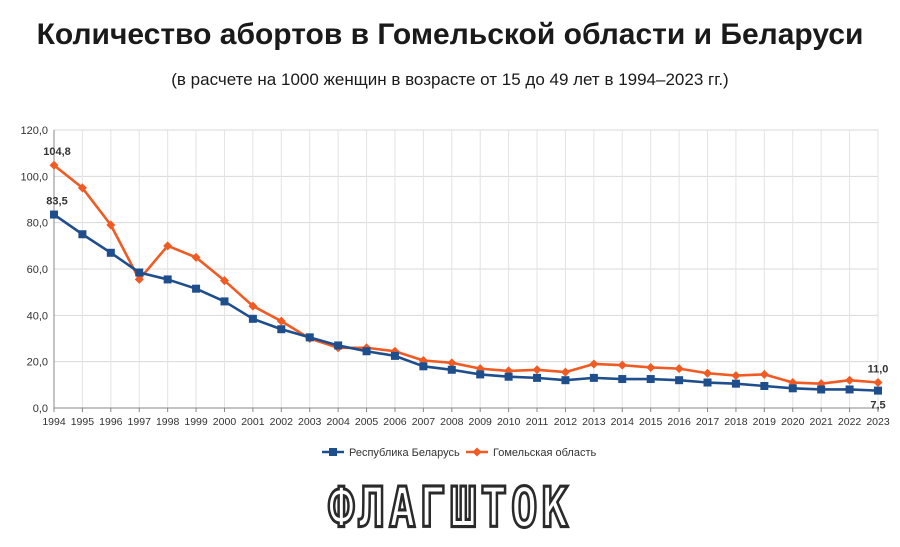 This screenshot has height=547, width=900. What do you see at coordinates (168, 422) in the screenshot?
I see `x-tick-label: 1998` at bounding box center [168, 422].